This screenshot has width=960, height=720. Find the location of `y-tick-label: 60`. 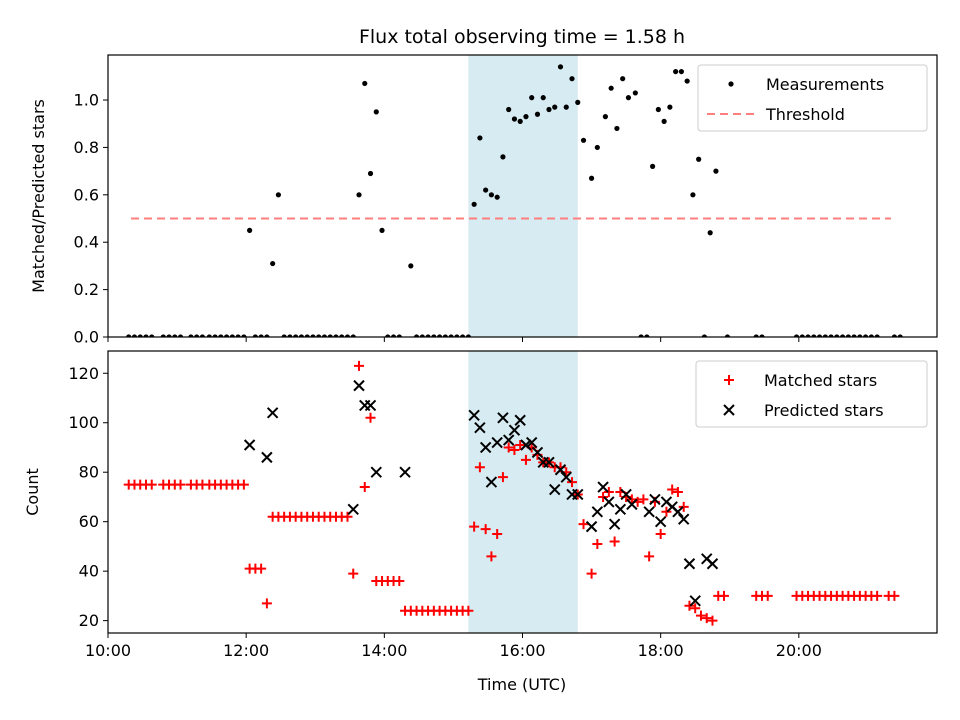

y-tick-label: 60 is located at coordinates (89, 521).